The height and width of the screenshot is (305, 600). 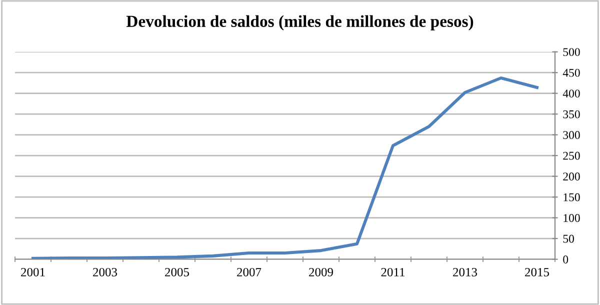 I want to click on y-tick-label: 300, so click(x=571, y=135).